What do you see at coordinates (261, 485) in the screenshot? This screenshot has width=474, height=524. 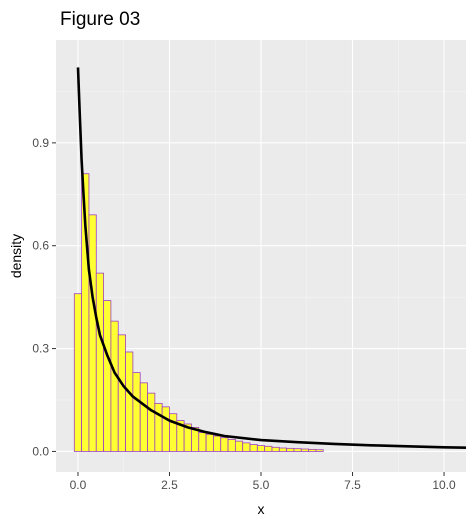 I see `x-tick-label: 5.0` at bounding box center [261, 485].